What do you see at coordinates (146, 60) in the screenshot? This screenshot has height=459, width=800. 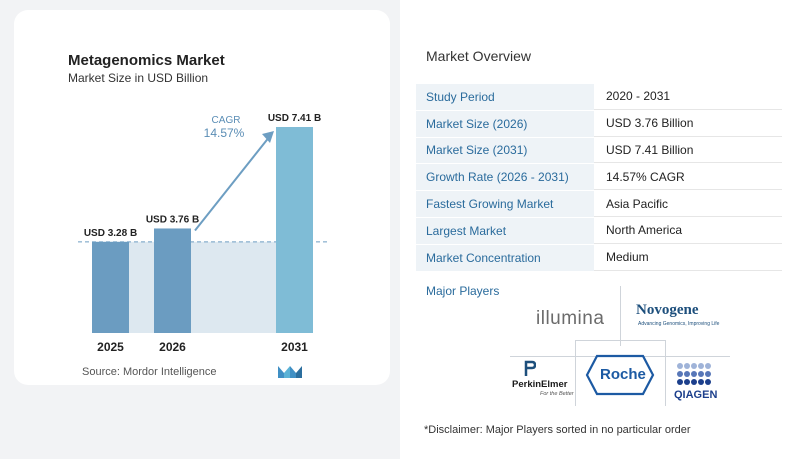 I see `chart-title: Metagenomics Market` at bounding box center [146, 60].